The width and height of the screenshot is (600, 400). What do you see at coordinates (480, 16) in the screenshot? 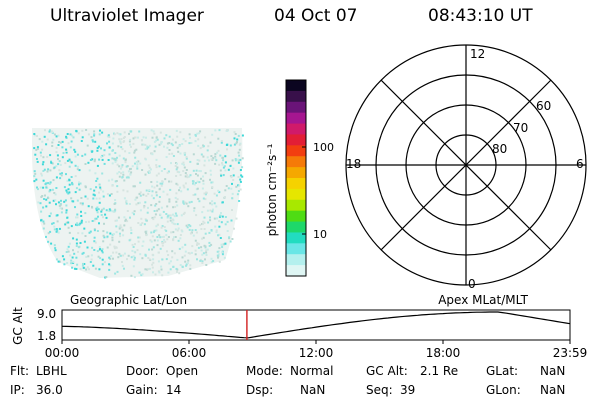
I see `time-label: 08:43:10 UT` at bounding box center [480, 16].